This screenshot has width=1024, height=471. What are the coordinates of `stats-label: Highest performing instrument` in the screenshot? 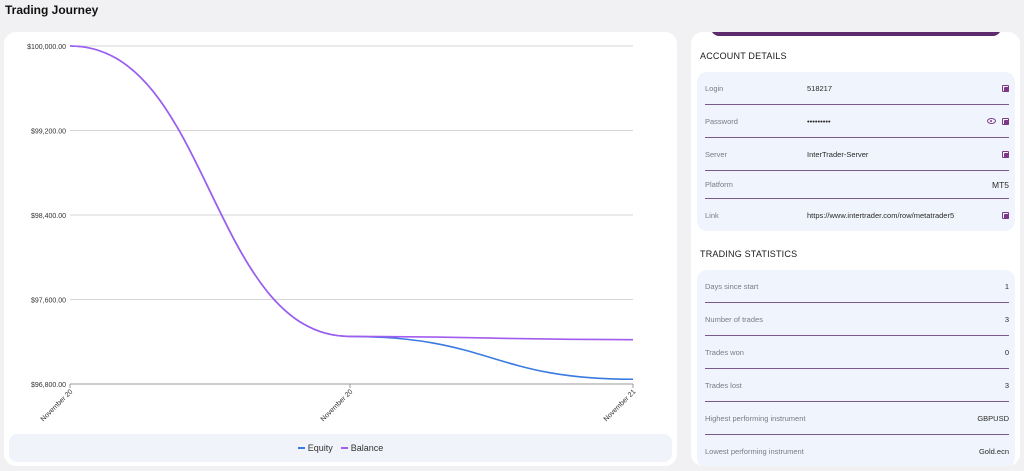 It's located at (755, 418).